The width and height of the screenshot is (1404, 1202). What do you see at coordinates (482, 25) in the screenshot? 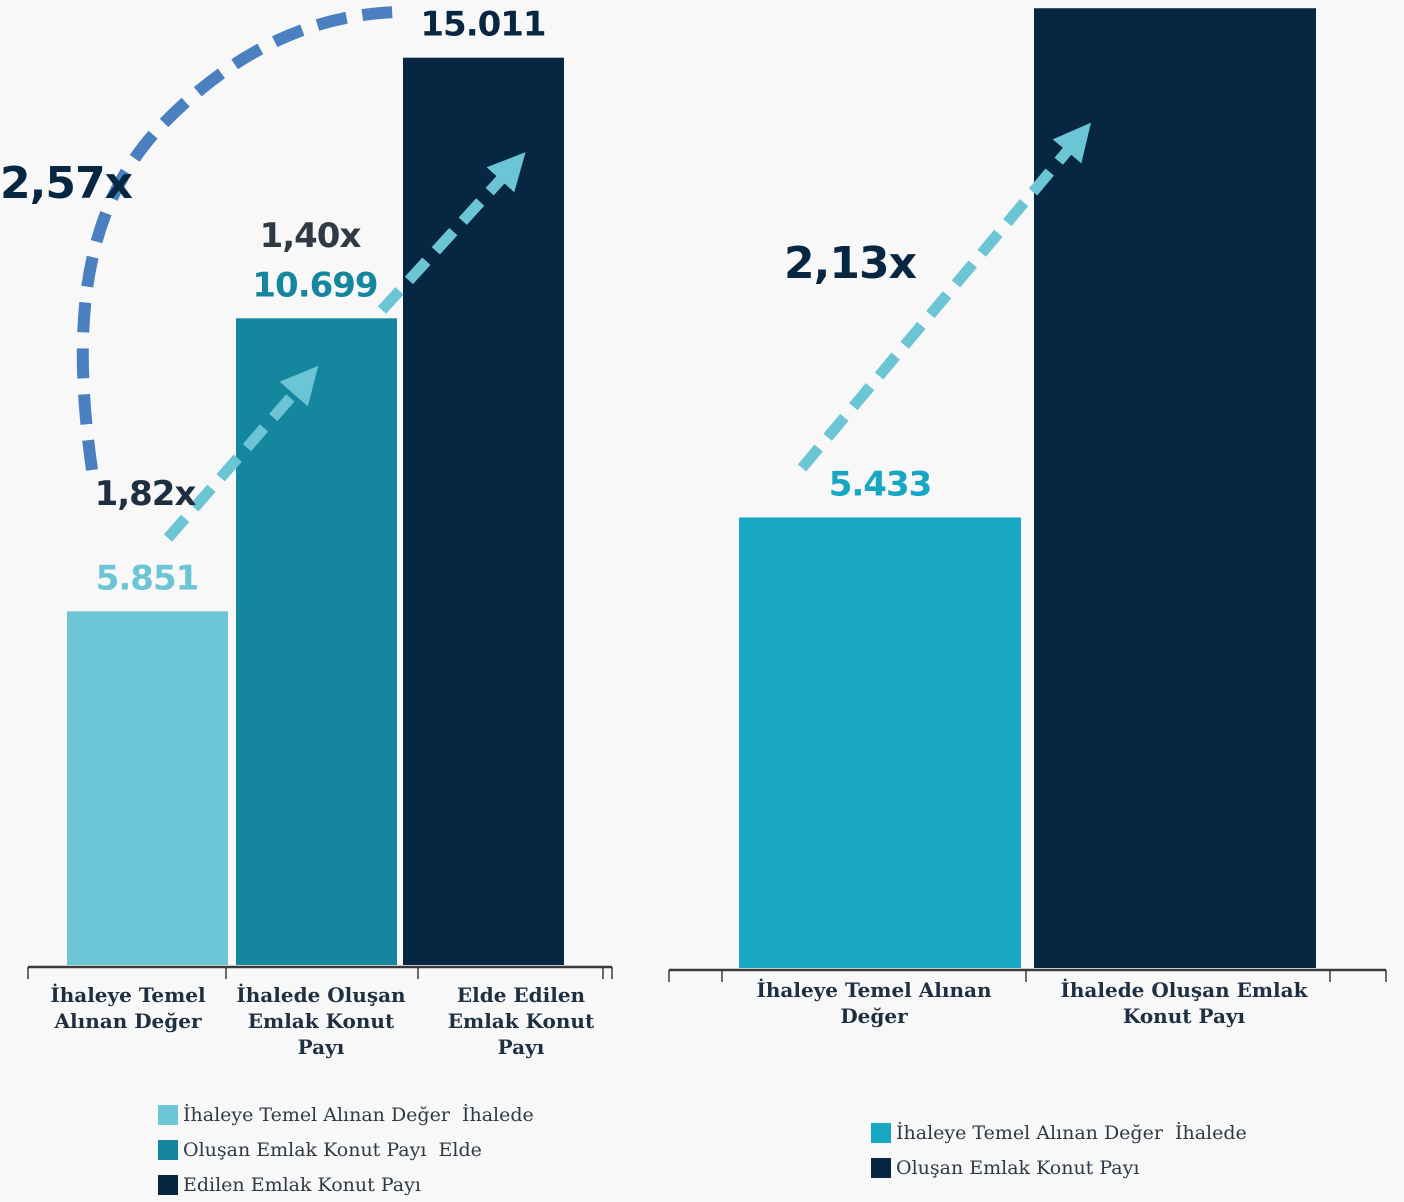
I see `value-label: 15.011` at bounding box center [482, 25].